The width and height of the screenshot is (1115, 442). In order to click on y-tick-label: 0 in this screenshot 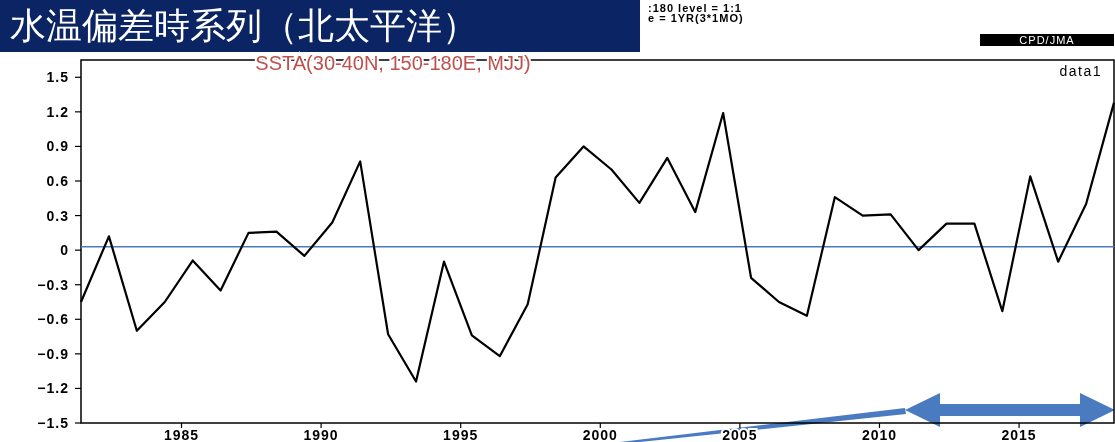, I will do `click(64, 250)`.